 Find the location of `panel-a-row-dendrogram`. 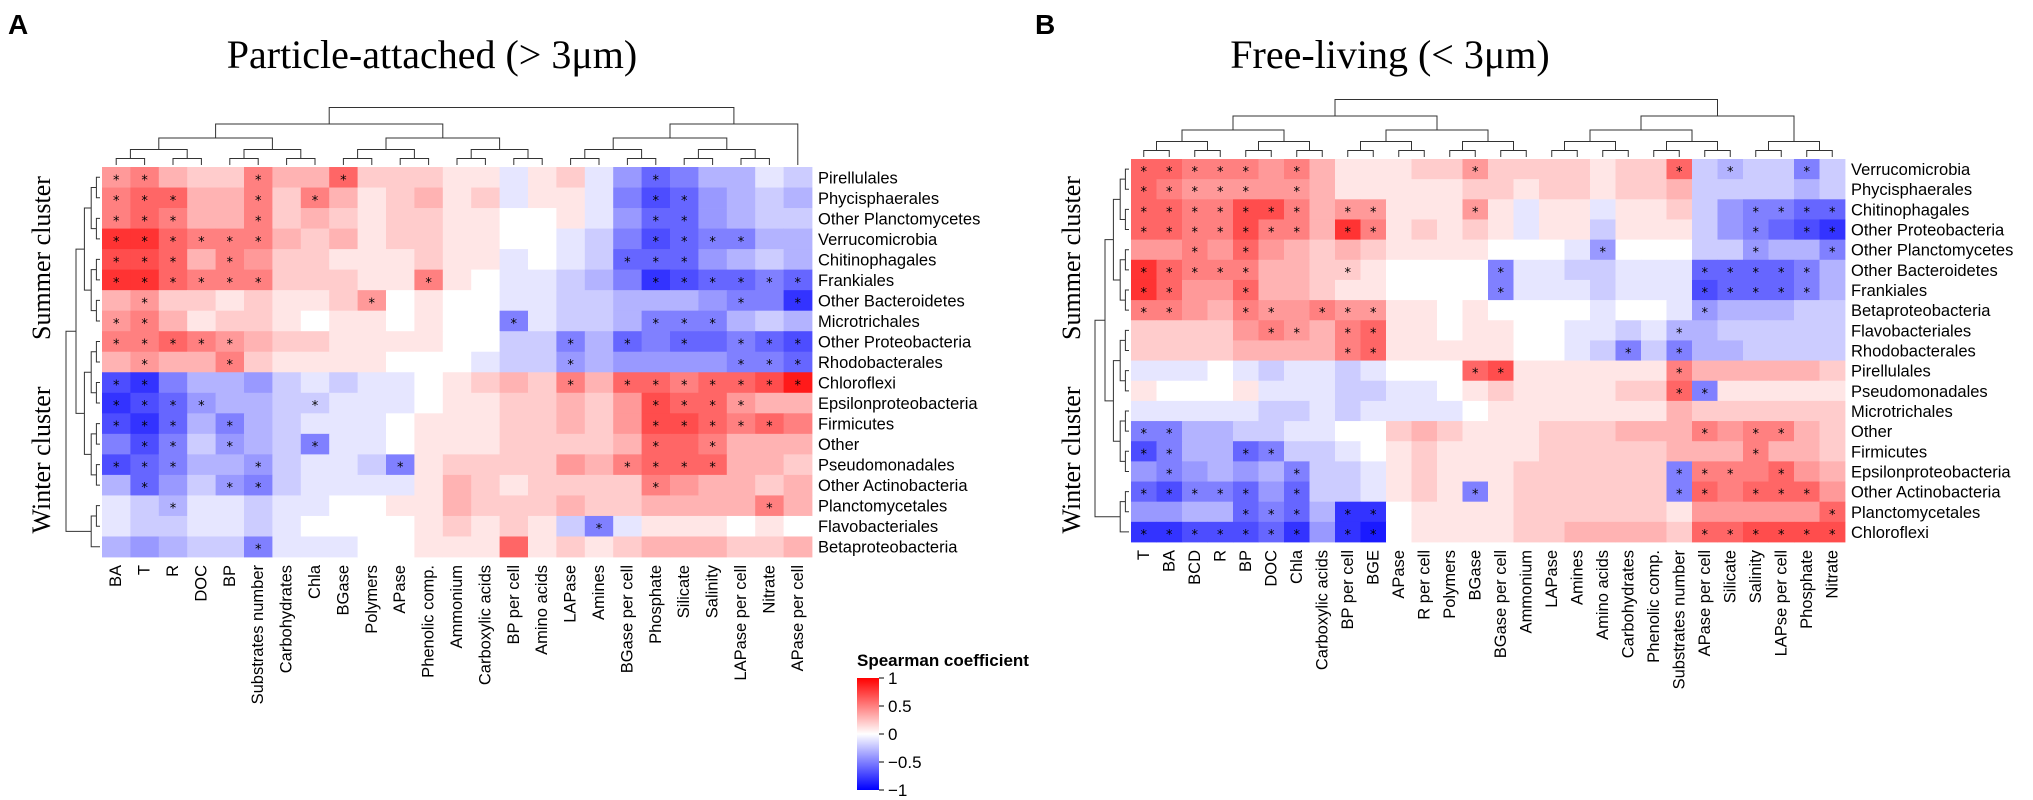

panel-a-row-dendrogram is located at coordinates (82, 362).